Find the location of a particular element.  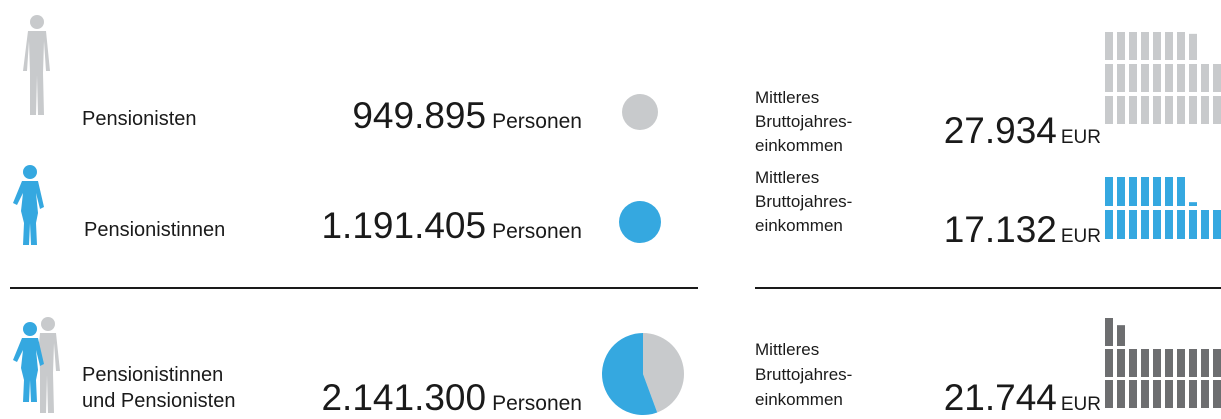

income-number: 17.132 is located at coordinates (1000, 229).